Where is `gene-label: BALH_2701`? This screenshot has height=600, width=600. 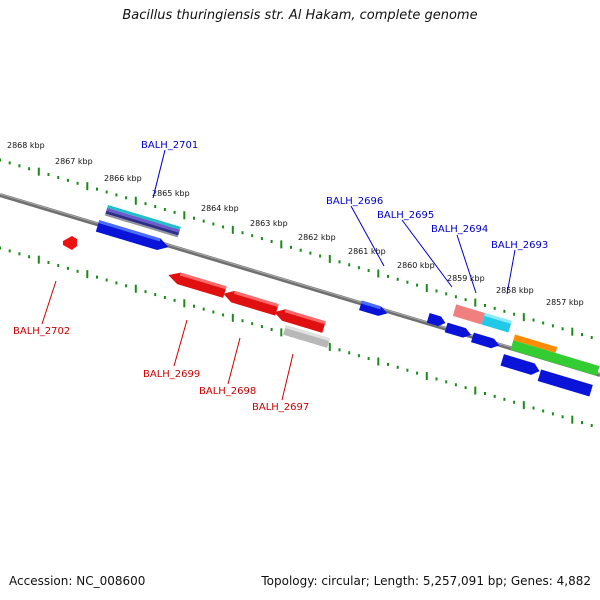 gene-label: BALH_2701 is located at coordinates (169, 145).